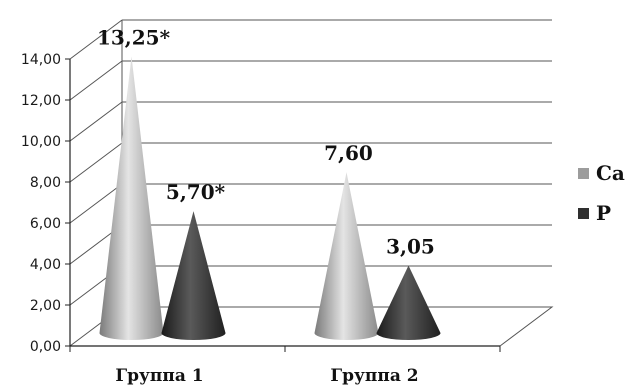 This screenshot has height=385, width=631. Describe the element at coordinates (159, 375) in the screenshot. I see `x-category-label: Группа 1` at that location.